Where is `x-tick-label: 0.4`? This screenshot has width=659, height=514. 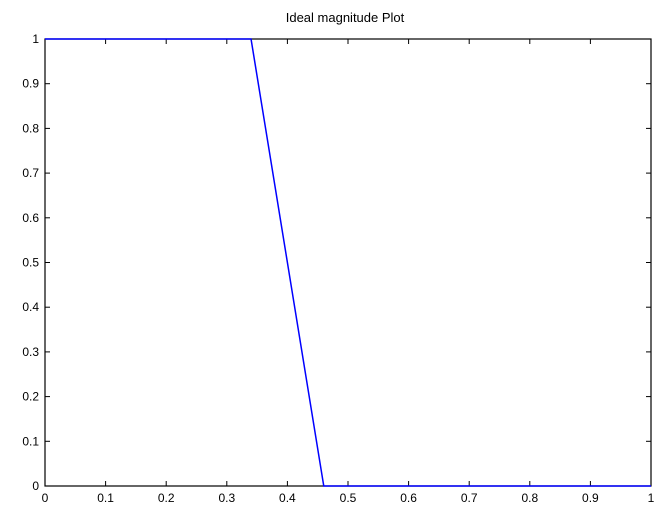 x-tick-label: 0.4 is located at coordinates (287, 498).